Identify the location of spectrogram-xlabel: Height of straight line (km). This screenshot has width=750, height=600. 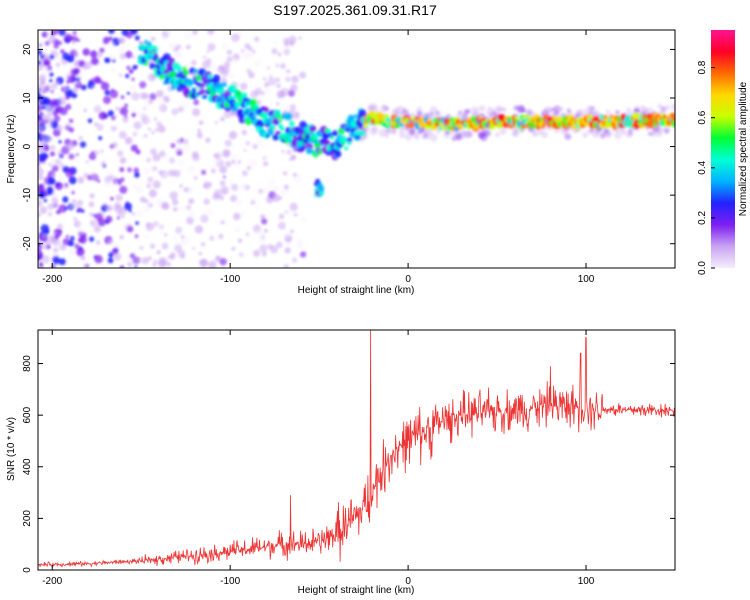
(356, 290).